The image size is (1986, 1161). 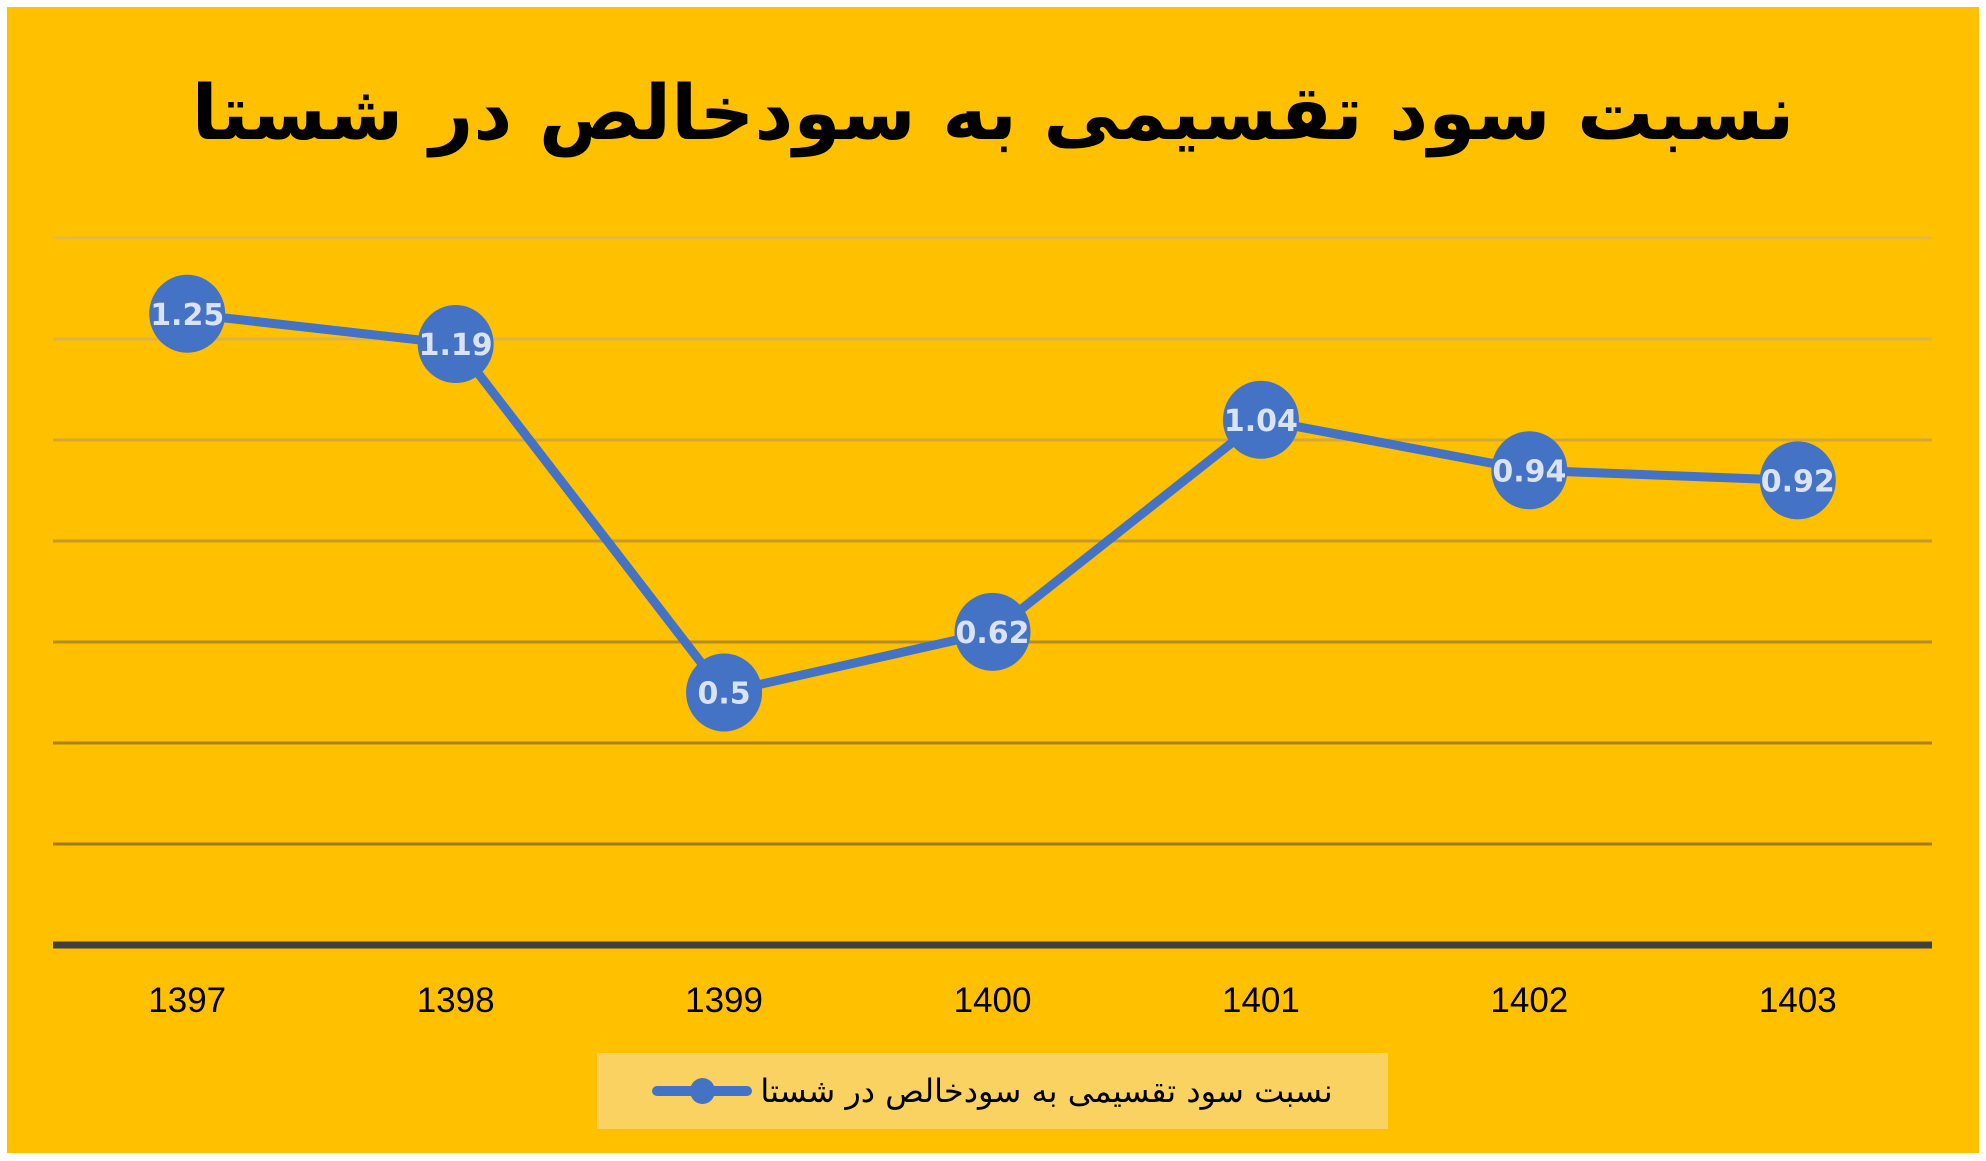 I want to click on data-point: 0.5, so click(x=724, y=692).